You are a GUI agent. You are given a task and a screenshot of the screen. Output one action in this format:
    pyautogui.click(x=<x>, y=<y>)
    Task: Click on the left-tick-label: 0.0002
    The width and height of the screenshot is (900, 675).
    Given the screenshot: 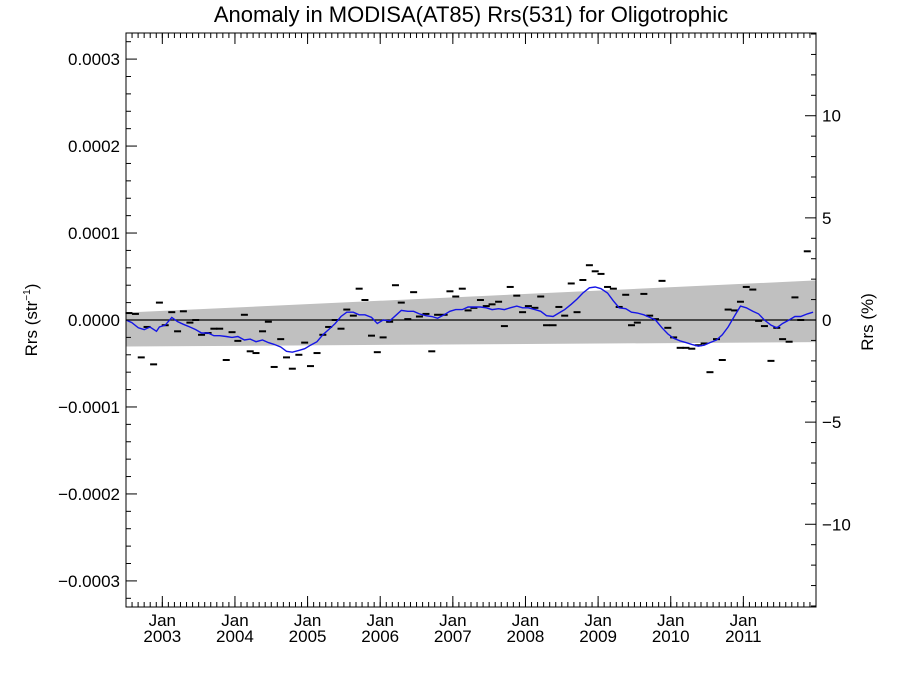 What is the action you would take?
    pyautogui.click(x=94, y=146)
    